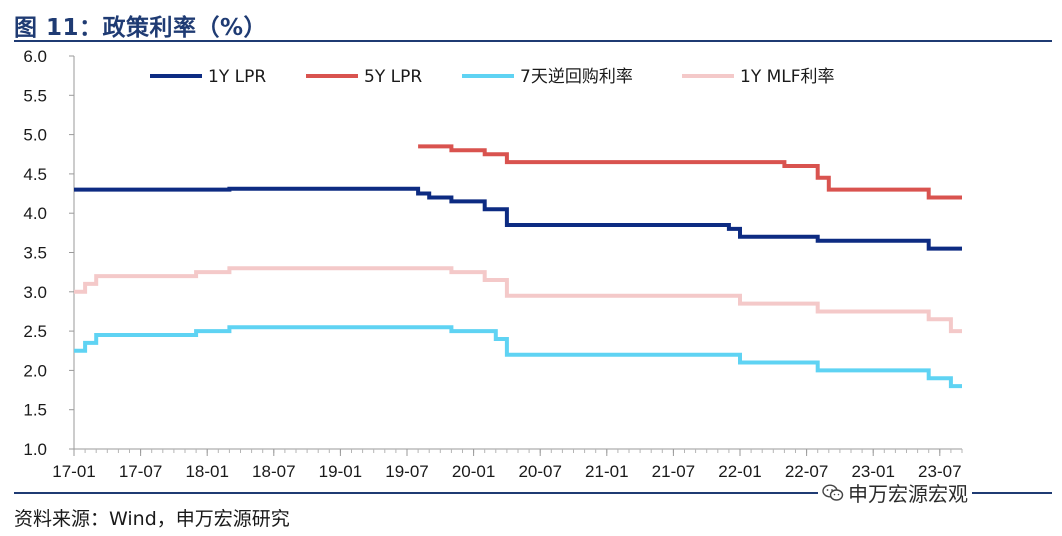  I want to click on legend-label-3: 1Y MLF利率, so click(787, 77).